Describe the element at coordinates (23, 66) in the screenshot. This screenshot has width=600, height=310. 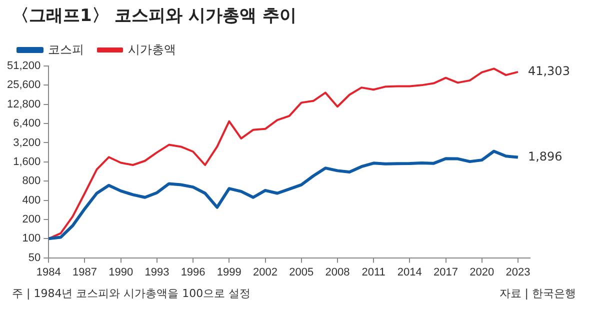
I see `y-tick-label: 51,200` at that location.